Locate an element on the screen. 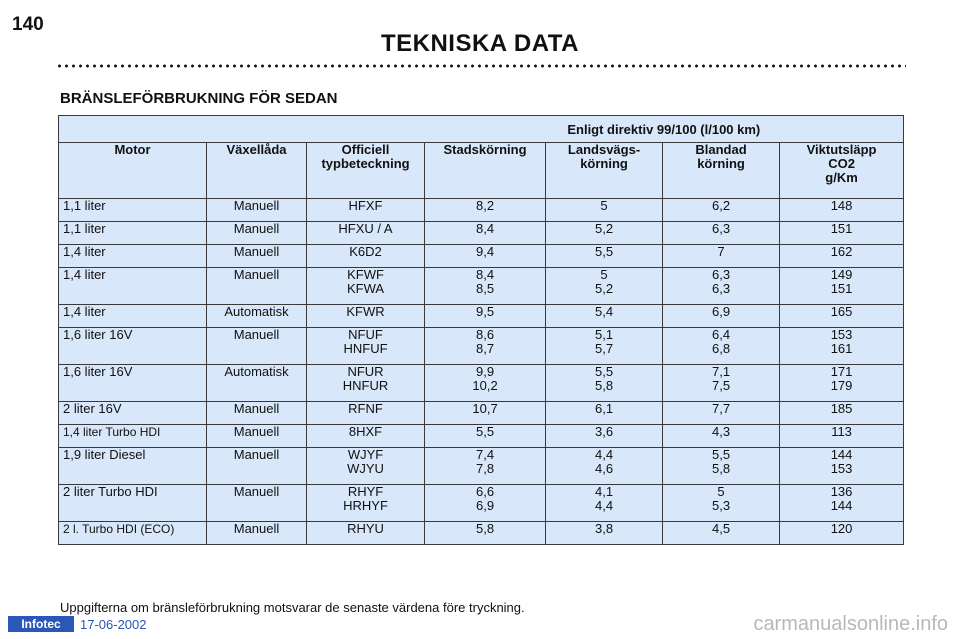 The width and height of the screenshot is (960, 639). cell-value: 8HXF is located at coordinates (365, 431).